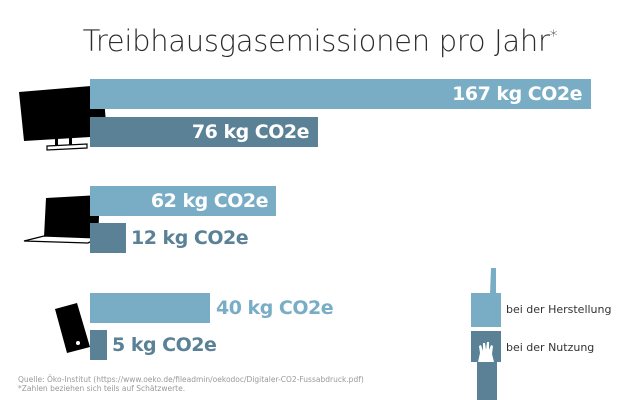  Describe the element at coordinates (559, 309) in the screenshot. I see `legend-herstellung: bei der Herstellung` at that location.